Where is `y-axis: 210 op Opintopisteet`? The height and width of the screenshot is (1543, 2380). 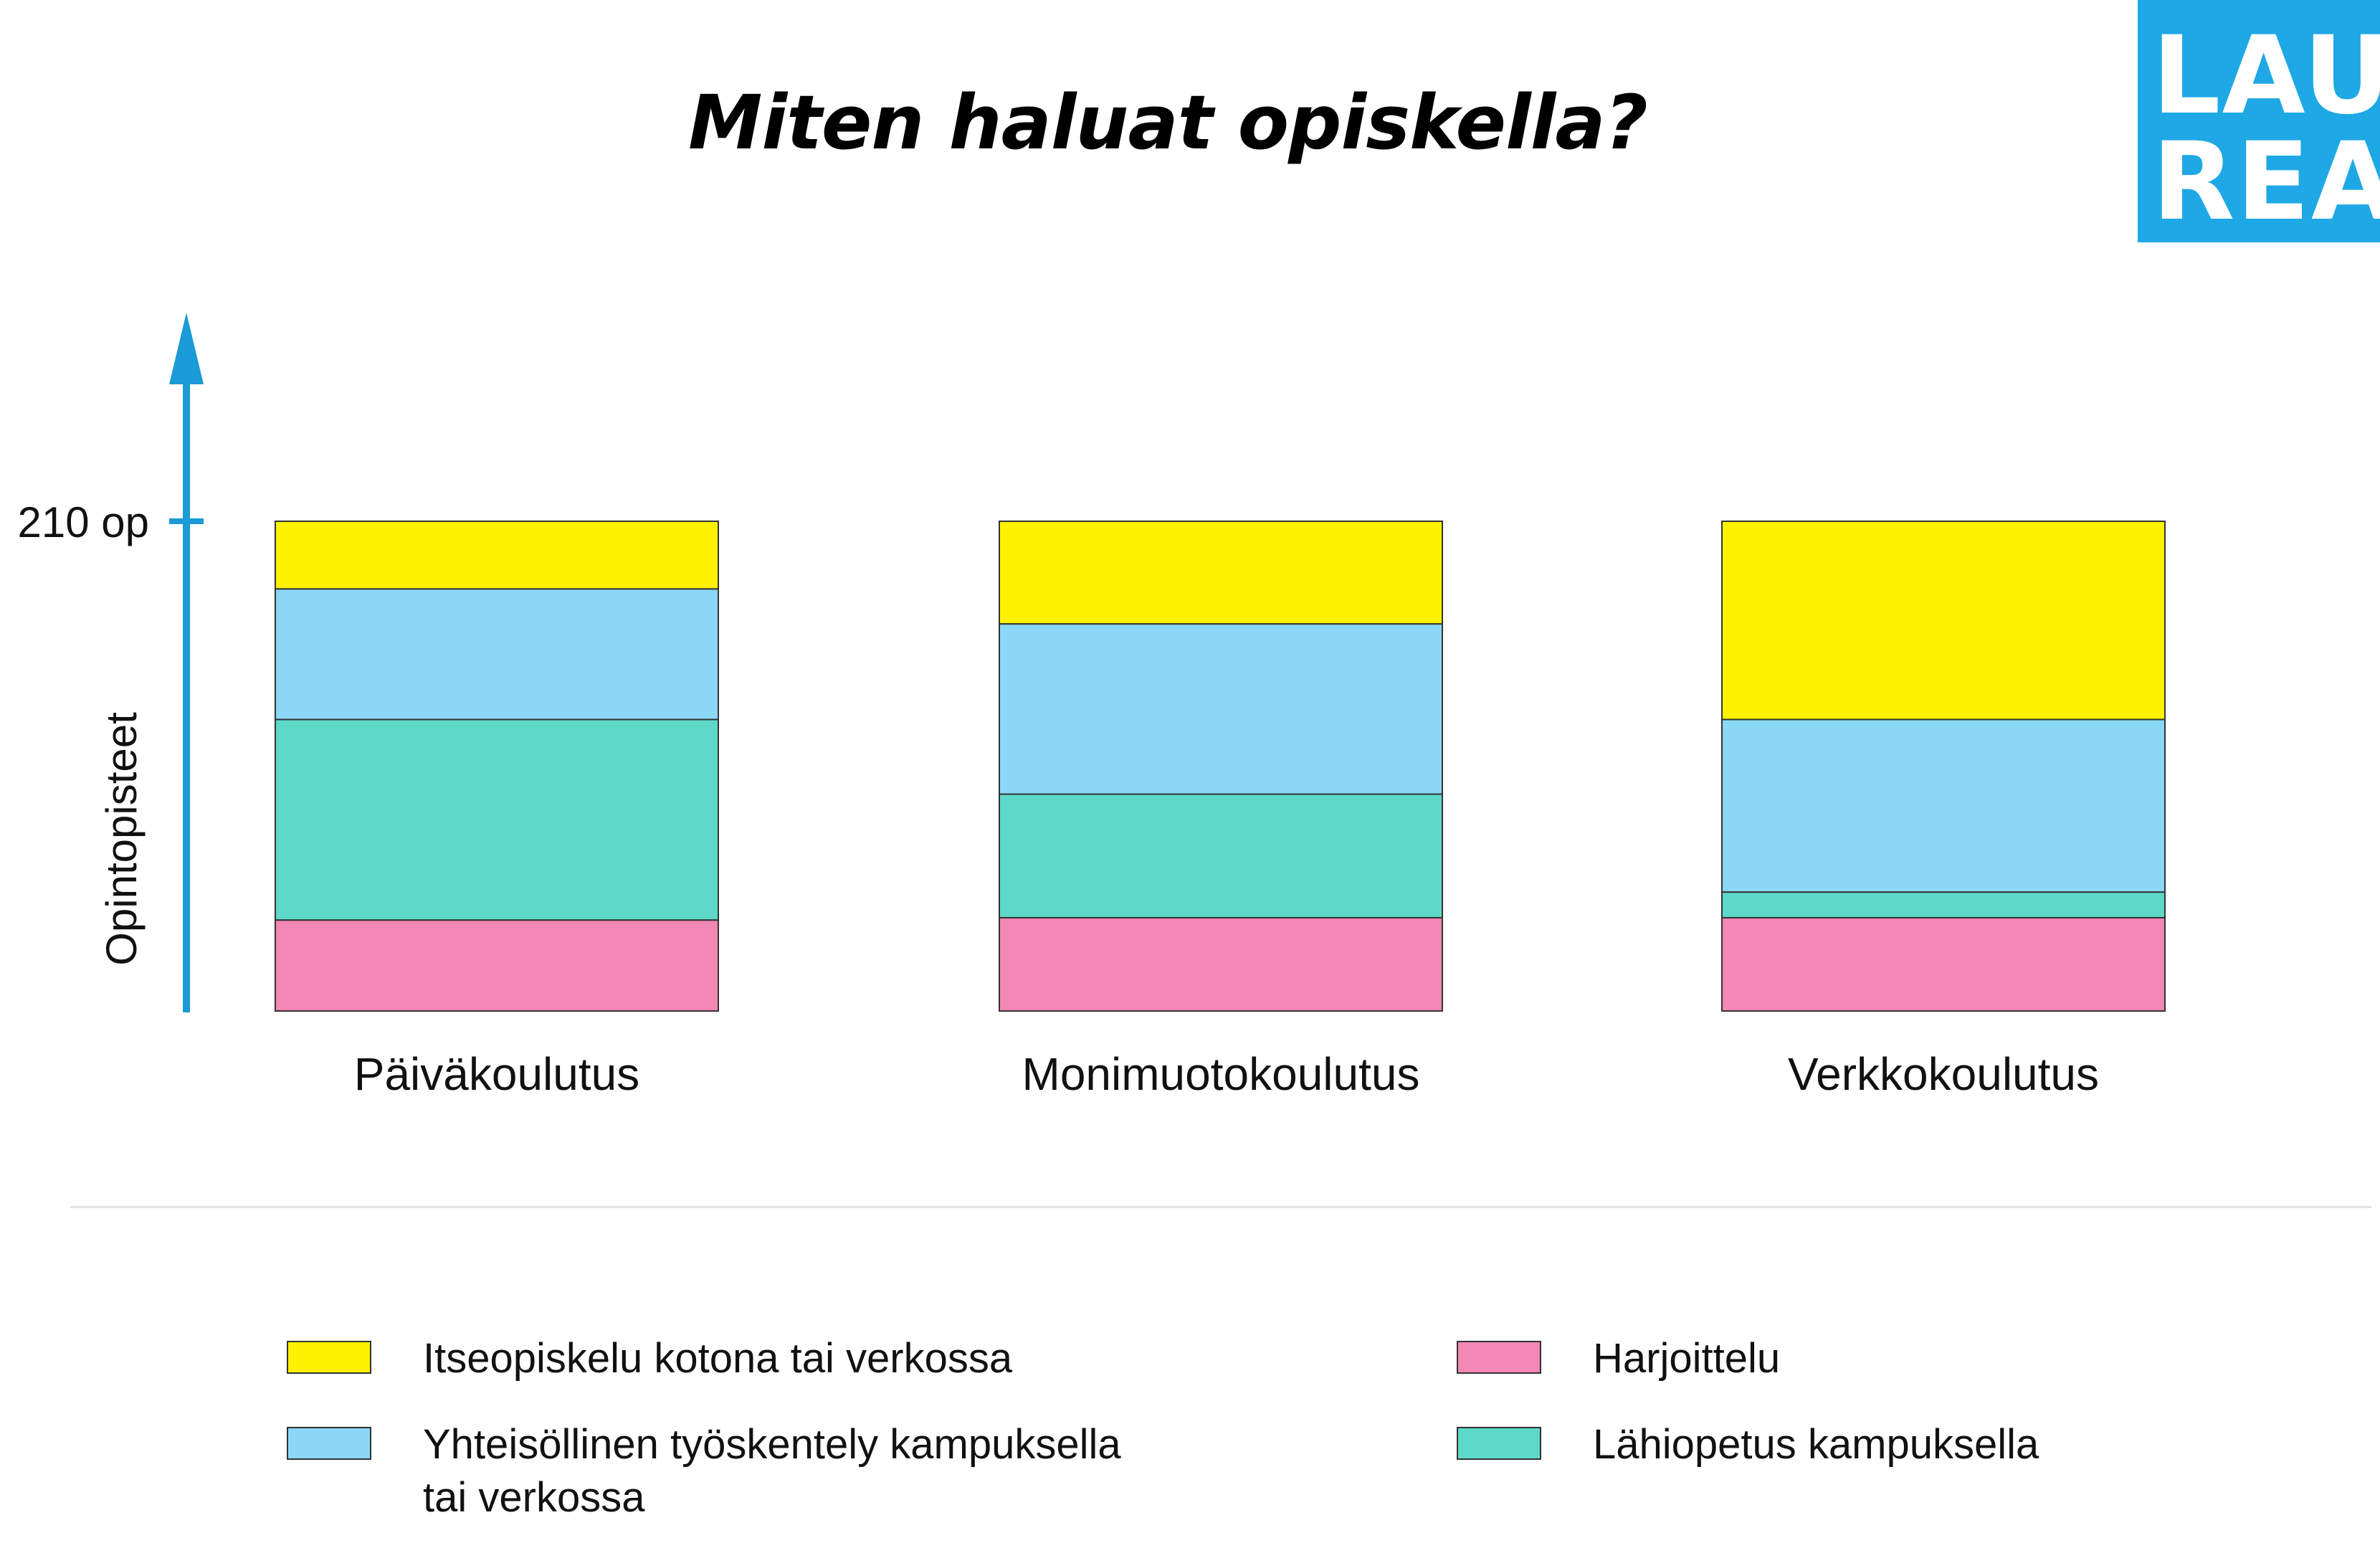
y-axis: 210 op Opintopisteet is located at coordinates (110, 662).